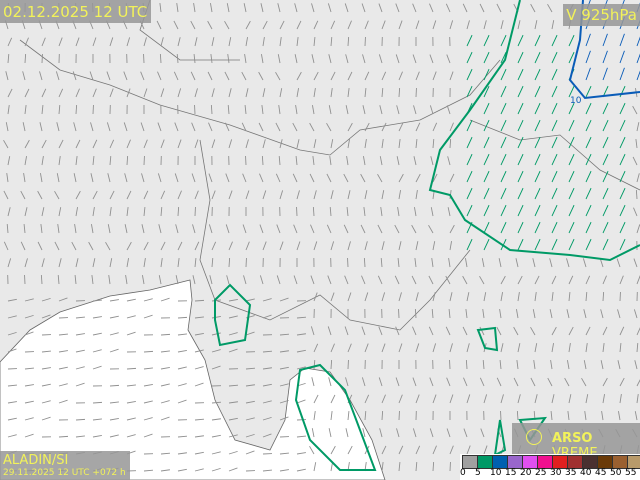 The width and height of the screenshot is (640, 480). What do you see at coordinates (601, 473) in the screenshot?
I see `legend-tick: 45` at bounding box center [601, 473].